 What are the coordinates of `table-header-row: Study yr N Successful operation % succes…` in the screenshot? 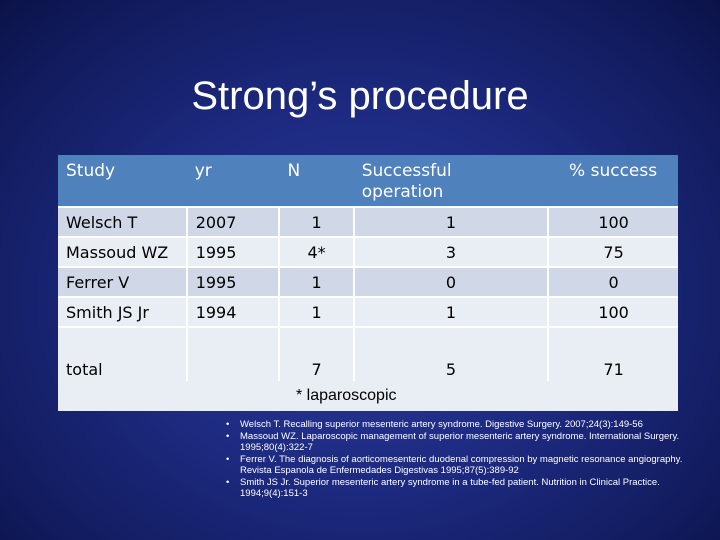 It's located at (368, 181).